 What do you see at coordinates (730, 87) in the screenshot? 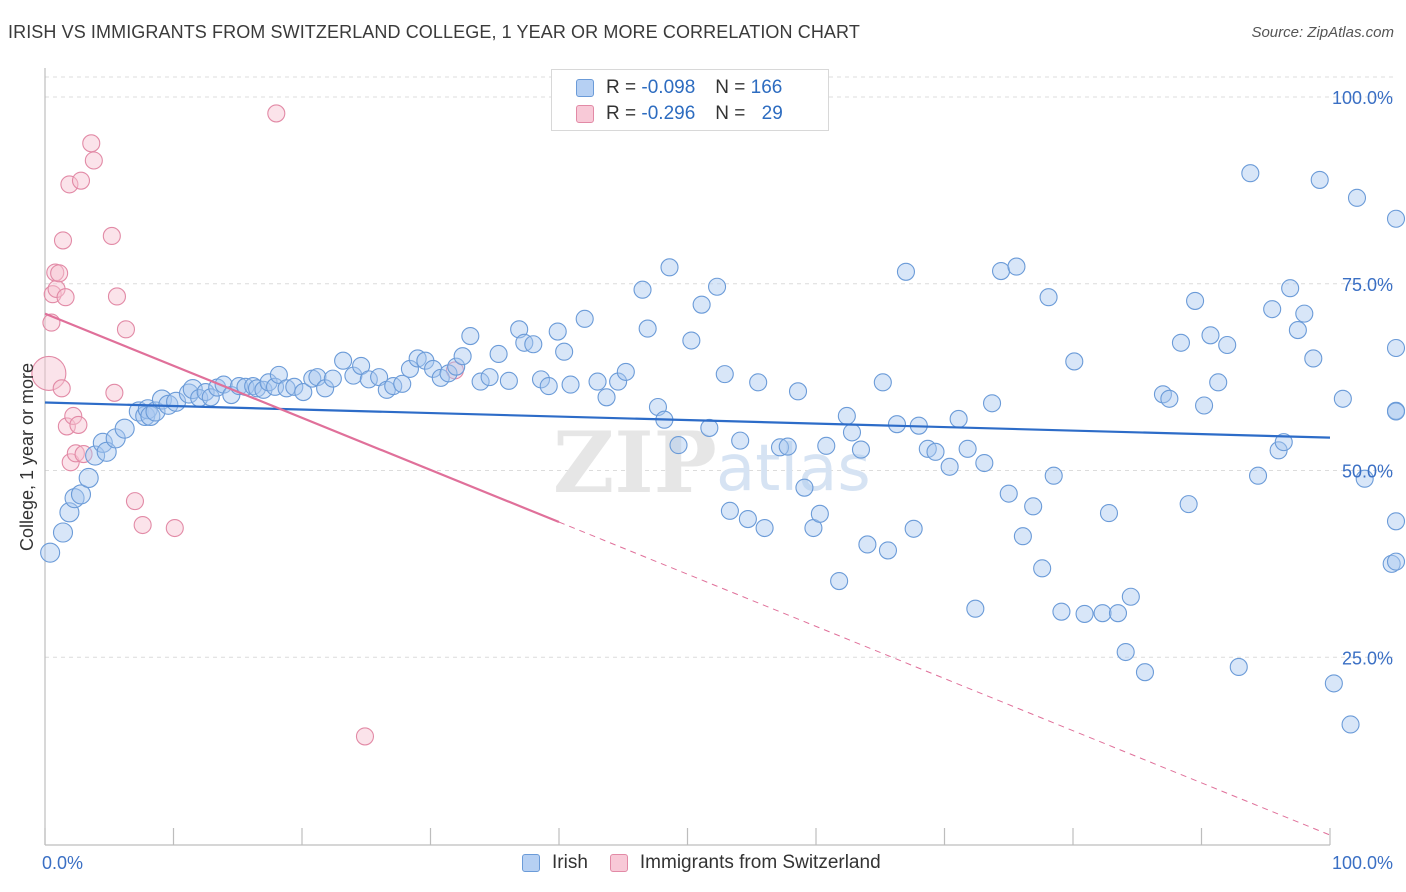
I see `legend-n-label: N =` at bounding box center [730, 87].